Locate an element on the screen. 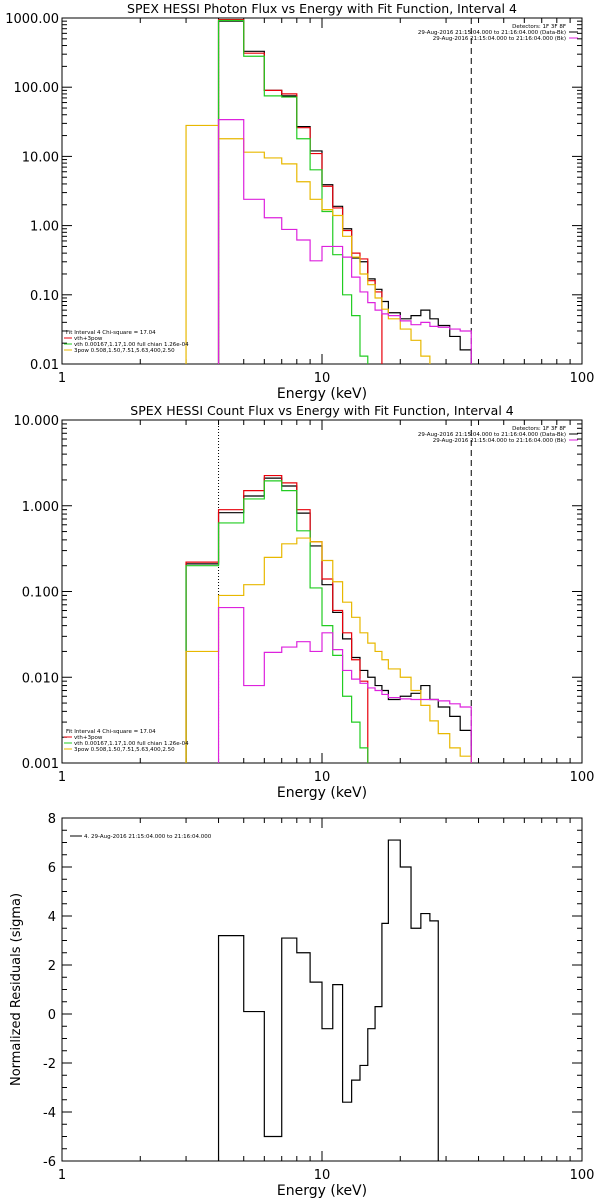 This screenshot has height=1200, width=600. y-tick-label: 6 is located at coordinates (52, 868).